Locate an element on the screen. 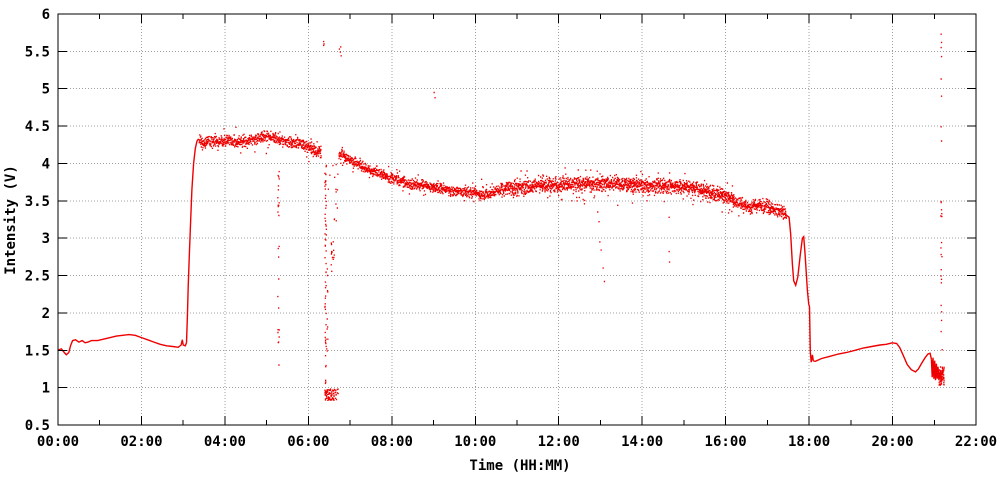  x-tick-label: 00:00 is located at coordinates (58, 442).